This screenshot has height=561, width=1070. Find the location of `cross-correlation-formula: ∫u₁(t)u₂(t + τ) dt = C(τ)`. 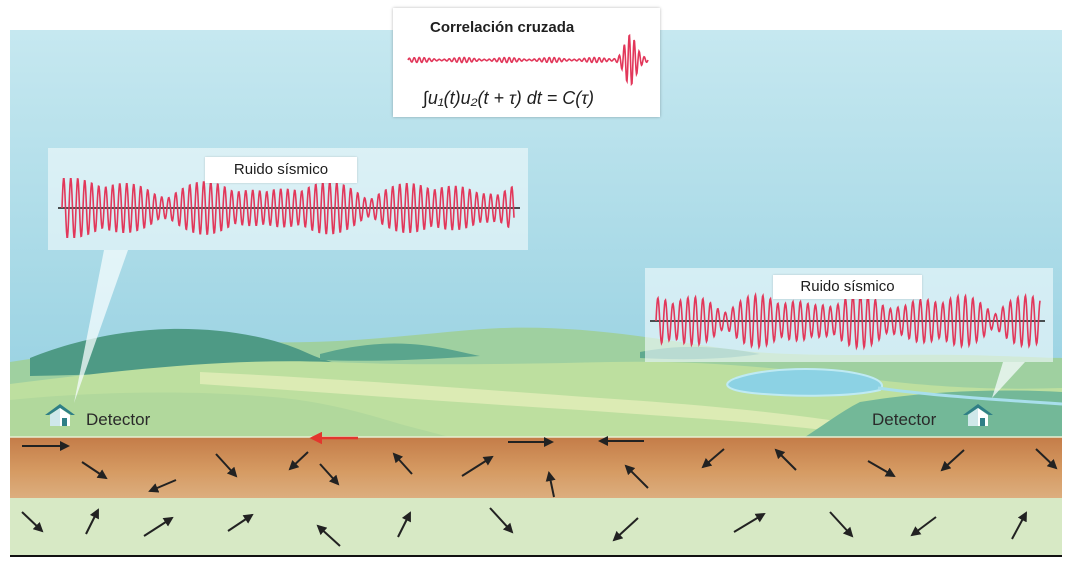

cross-correlation-formula: ∫u₁(t)u₂(t + τ) dt = C(τ) is located at coordinates (508, 98).